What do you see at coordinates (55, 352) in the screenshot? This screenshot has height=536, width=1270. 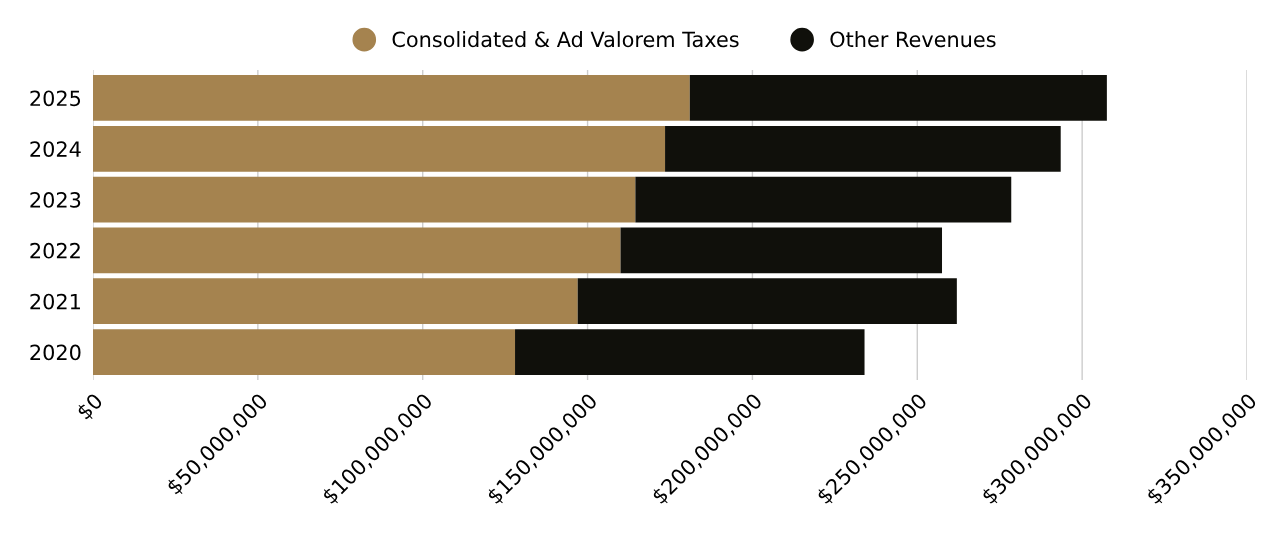 I see `y-tick-label: 2020` at bounding box center [55, 352].